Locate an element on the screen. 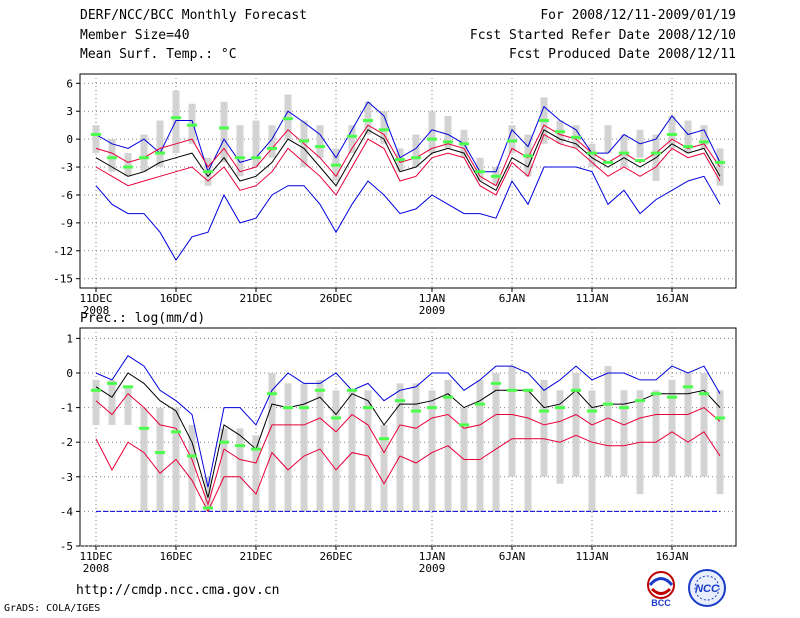  ncc-logo: NCC is located at coordinates (707, 588).